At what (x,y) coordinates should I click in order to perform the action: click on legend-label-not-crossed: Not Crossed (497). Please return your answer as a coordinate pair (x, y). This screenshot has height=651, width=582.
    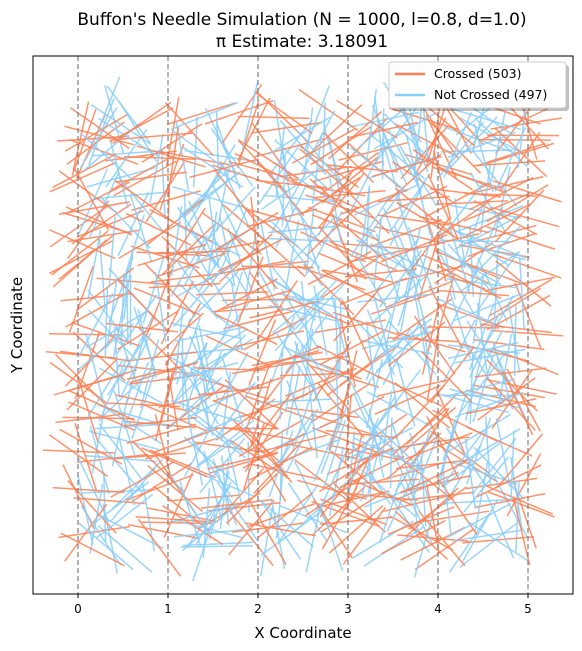
    Looking at the image, I should click on (490, 94).